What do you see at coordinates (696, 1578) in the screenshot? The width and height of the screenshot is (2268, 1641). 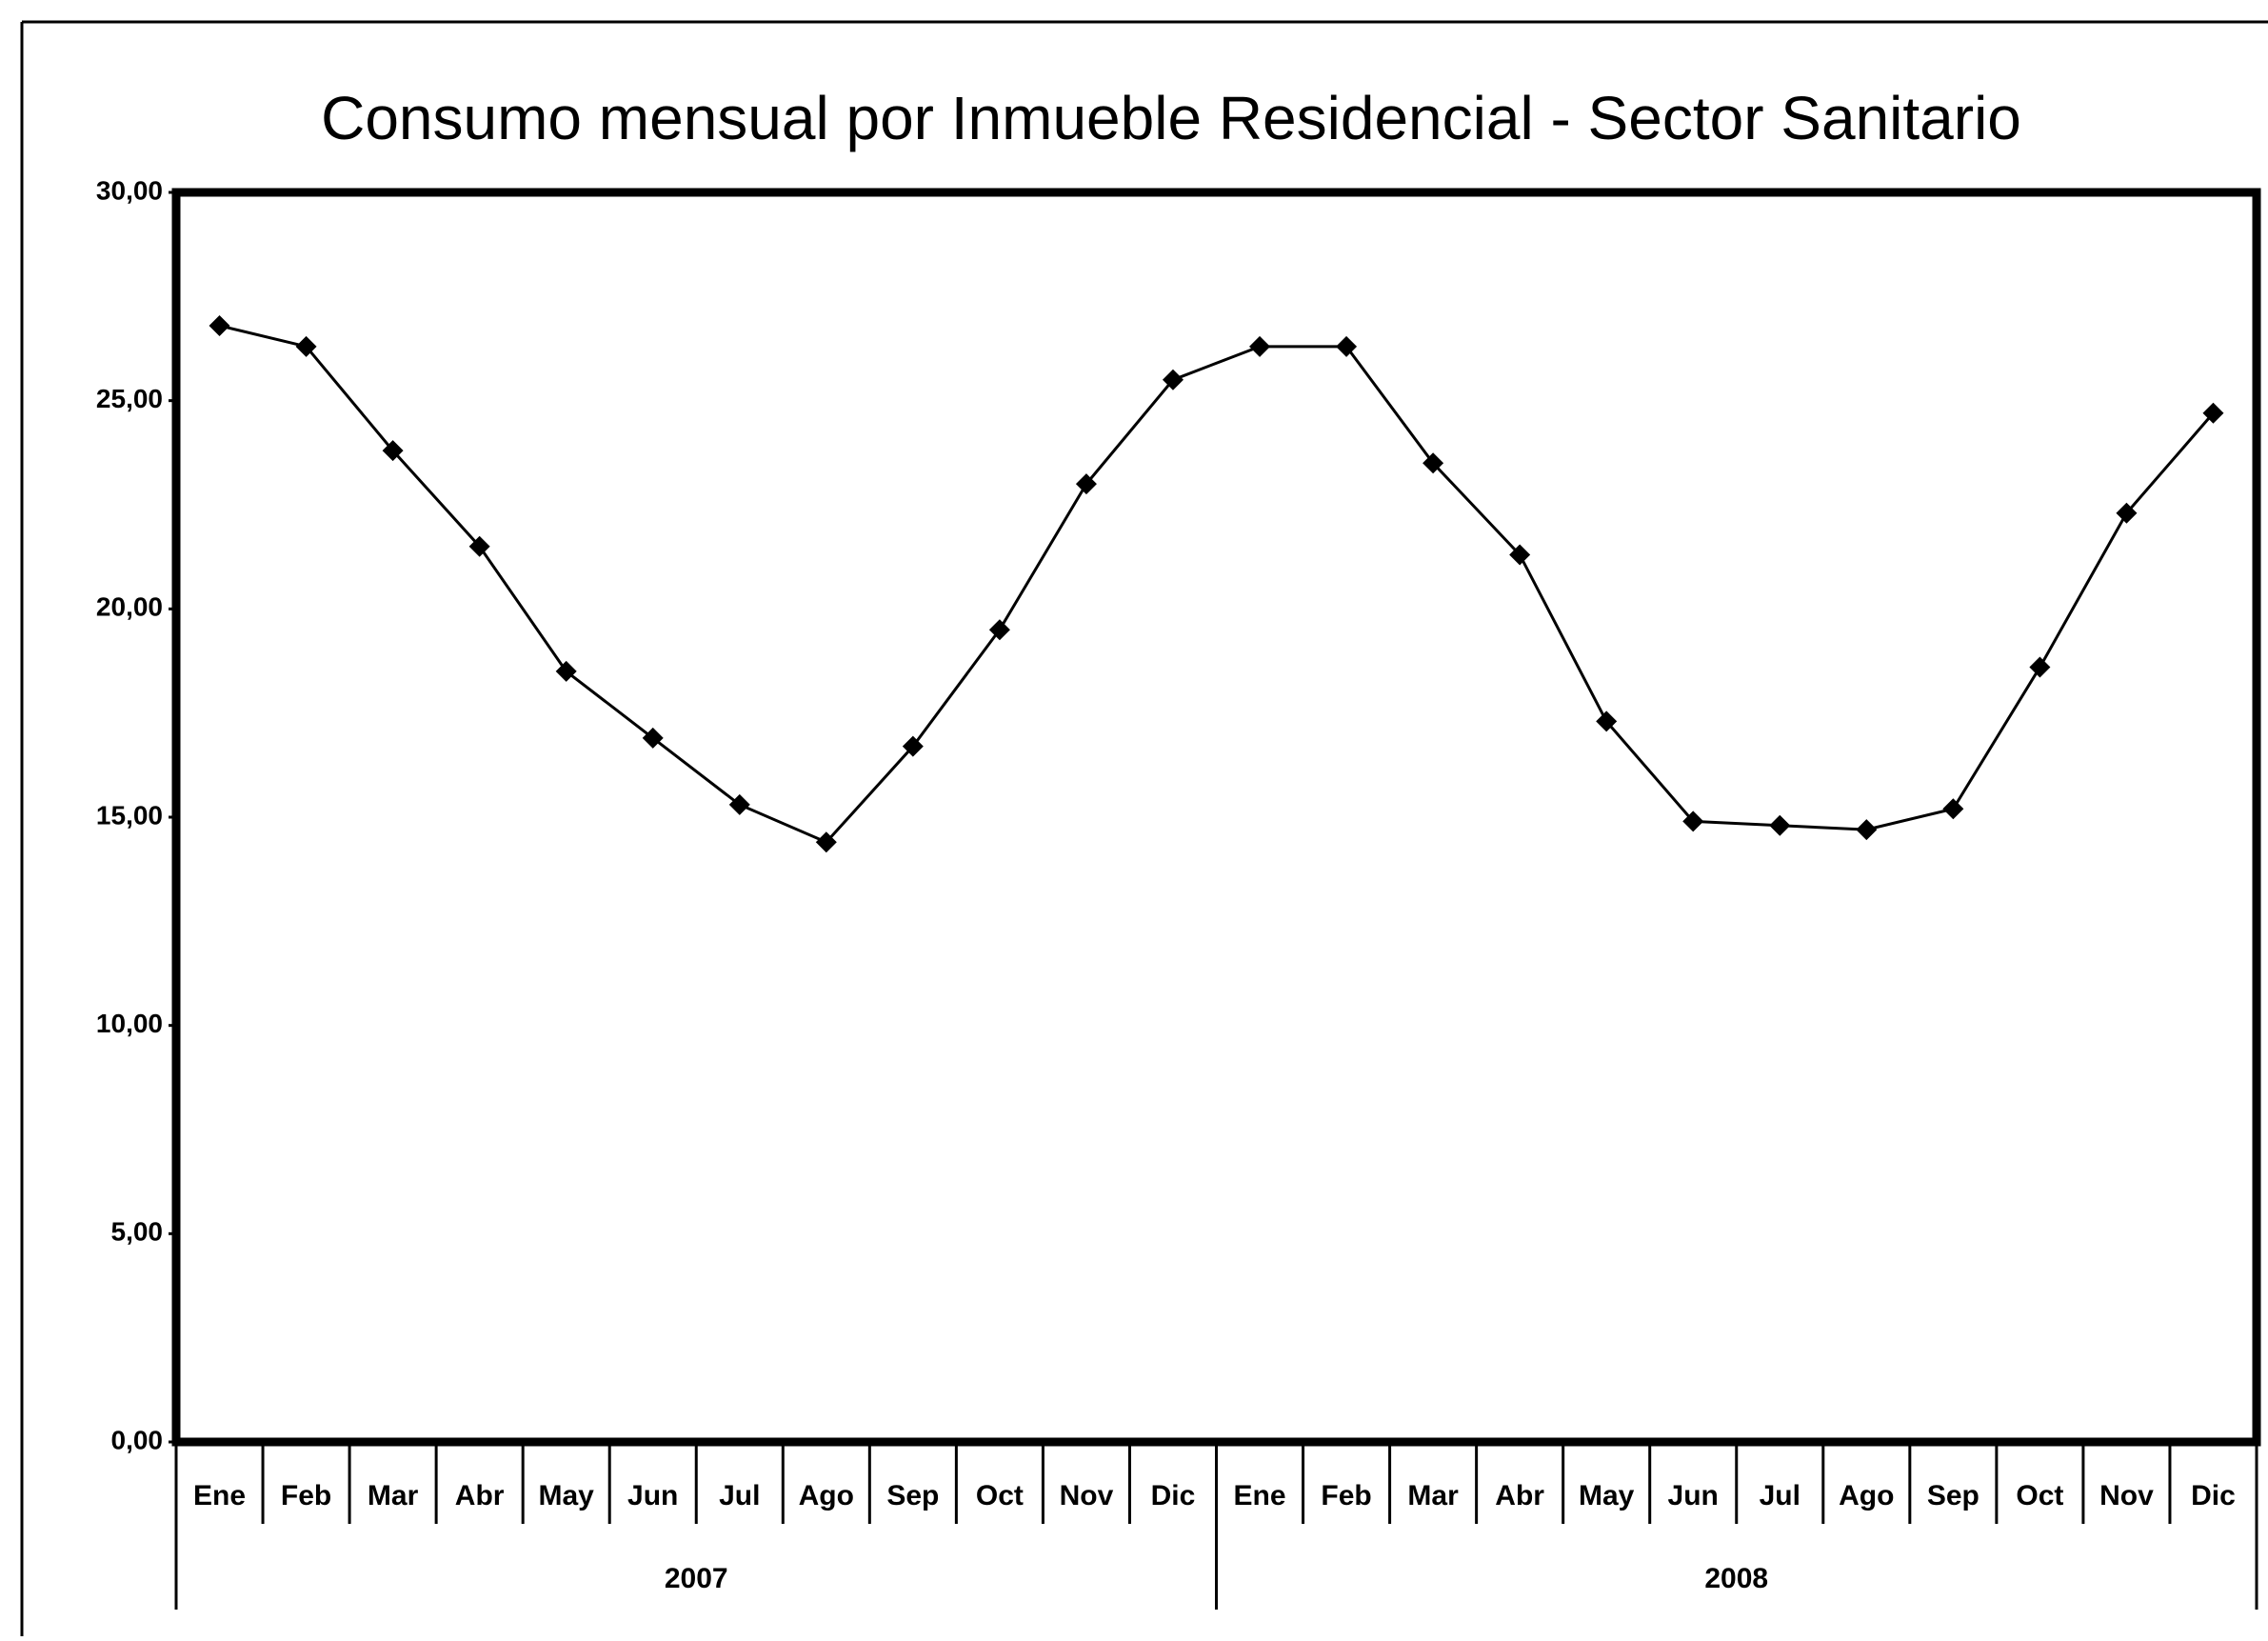 I see `group-label: 2007` at bounding box center [696, 1578].